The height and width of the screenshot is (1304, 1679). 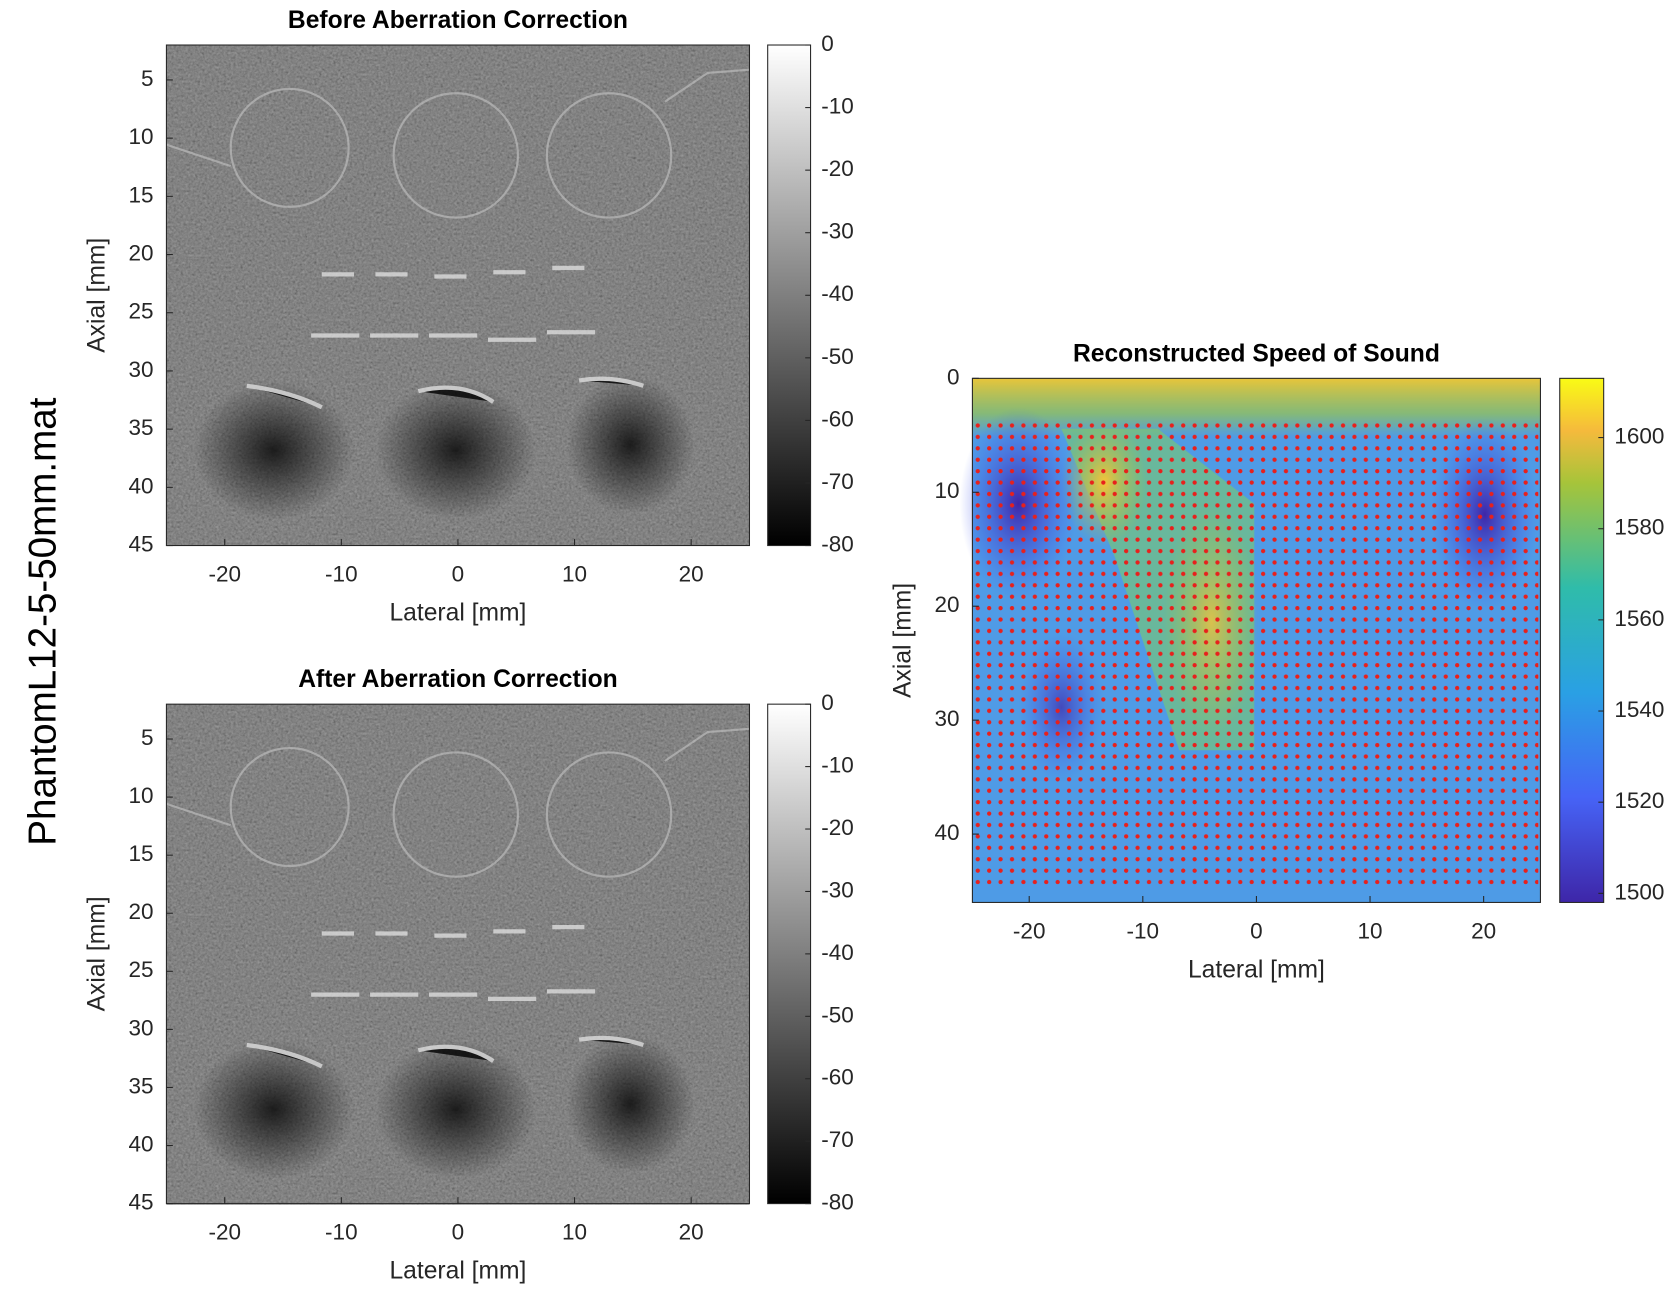 I want to click on axes-title: Before Aberration Correction, so click(x=458, y=20).